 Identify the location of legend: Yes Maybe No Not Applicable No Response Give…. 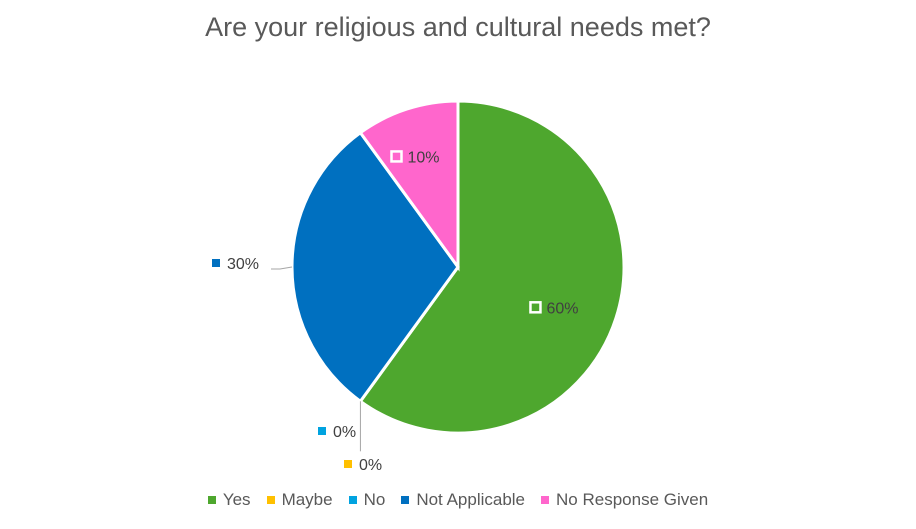
(458, 500).